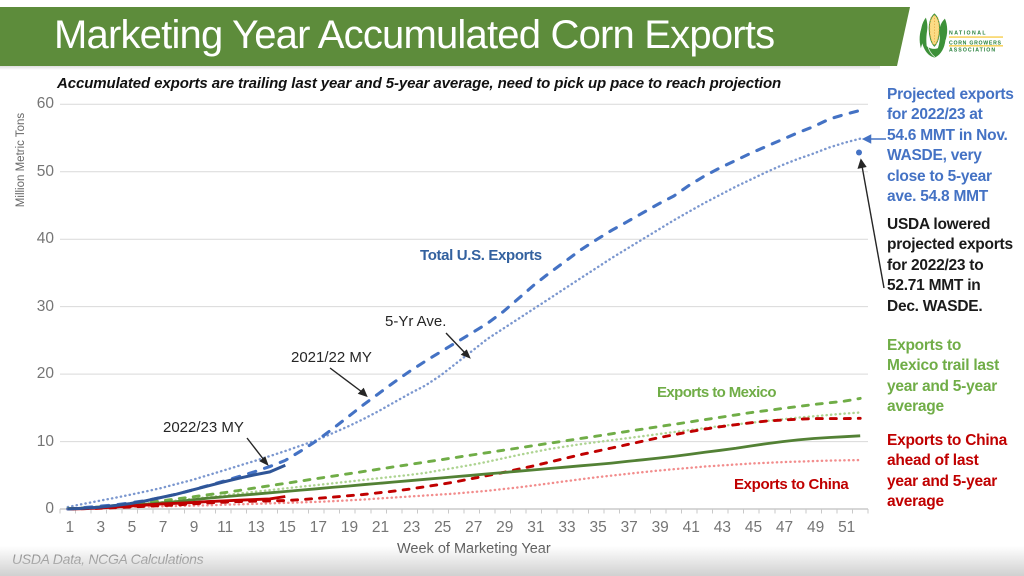  What do you see at coordinates (968, 34) in the screenshot?
I see `svg-text: NATIONAL` at bounding box center [968, 34].